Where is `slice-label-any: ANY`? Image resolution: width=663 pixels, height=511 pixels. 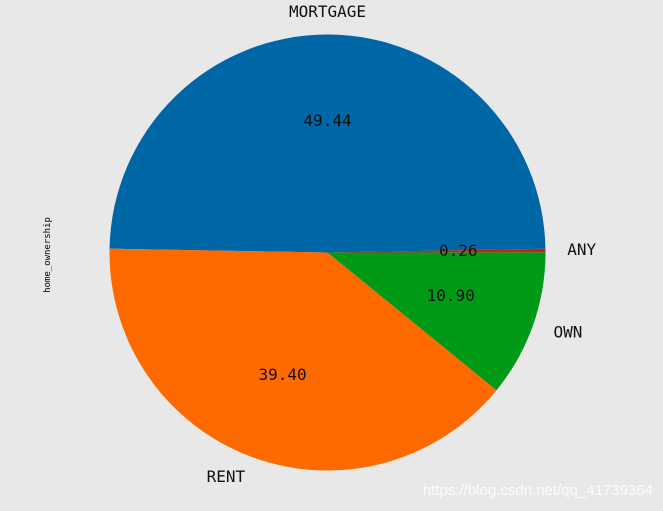
slice-label-any: ANY is located at coordinates (581, 249).